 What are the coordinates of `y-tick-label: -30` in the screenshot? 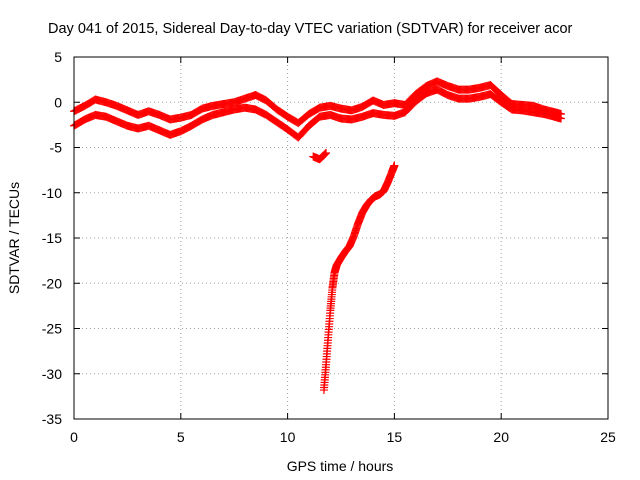 It's located at (52, 374).